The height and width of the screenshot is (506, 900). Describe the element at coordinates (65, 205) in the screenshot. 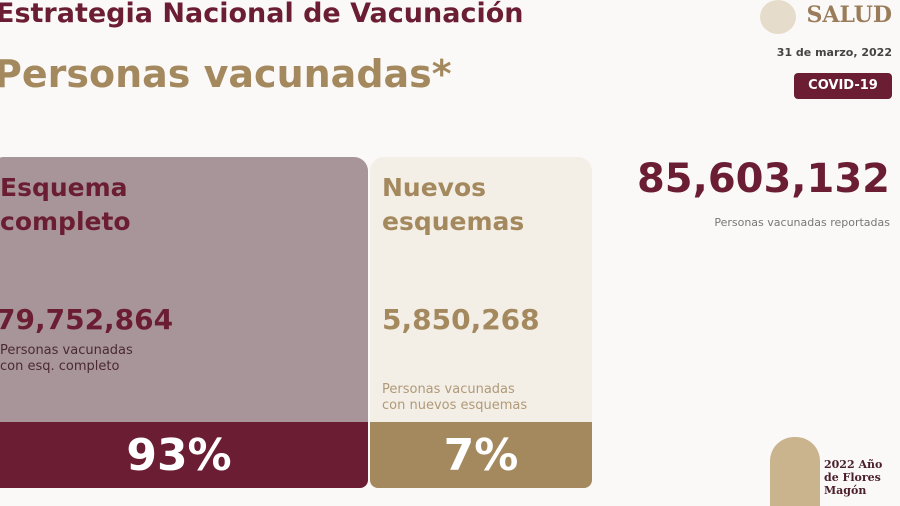

I see `card-heading: Esquema completo` at that location.